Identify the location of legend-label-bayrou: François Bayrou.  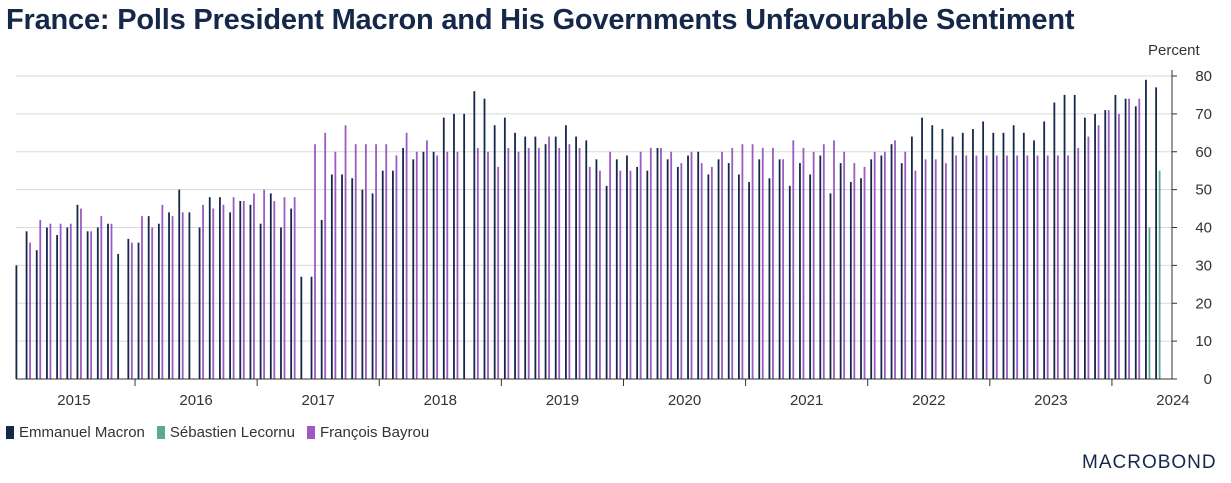
(374, 432).